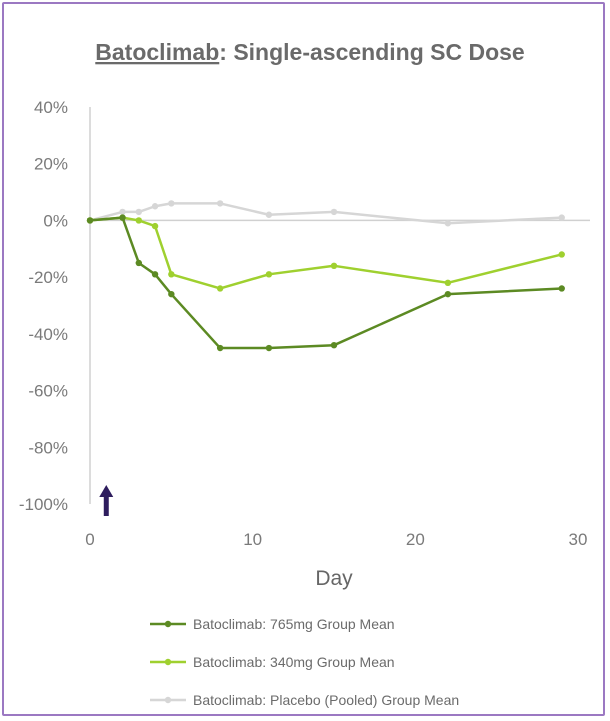 The width and height of the screenshot is (610, 721). What do you see at coordinates (51, 107) in the screenshot?
I see `y-tick-label: 40%` at bounding box center [51, 107].